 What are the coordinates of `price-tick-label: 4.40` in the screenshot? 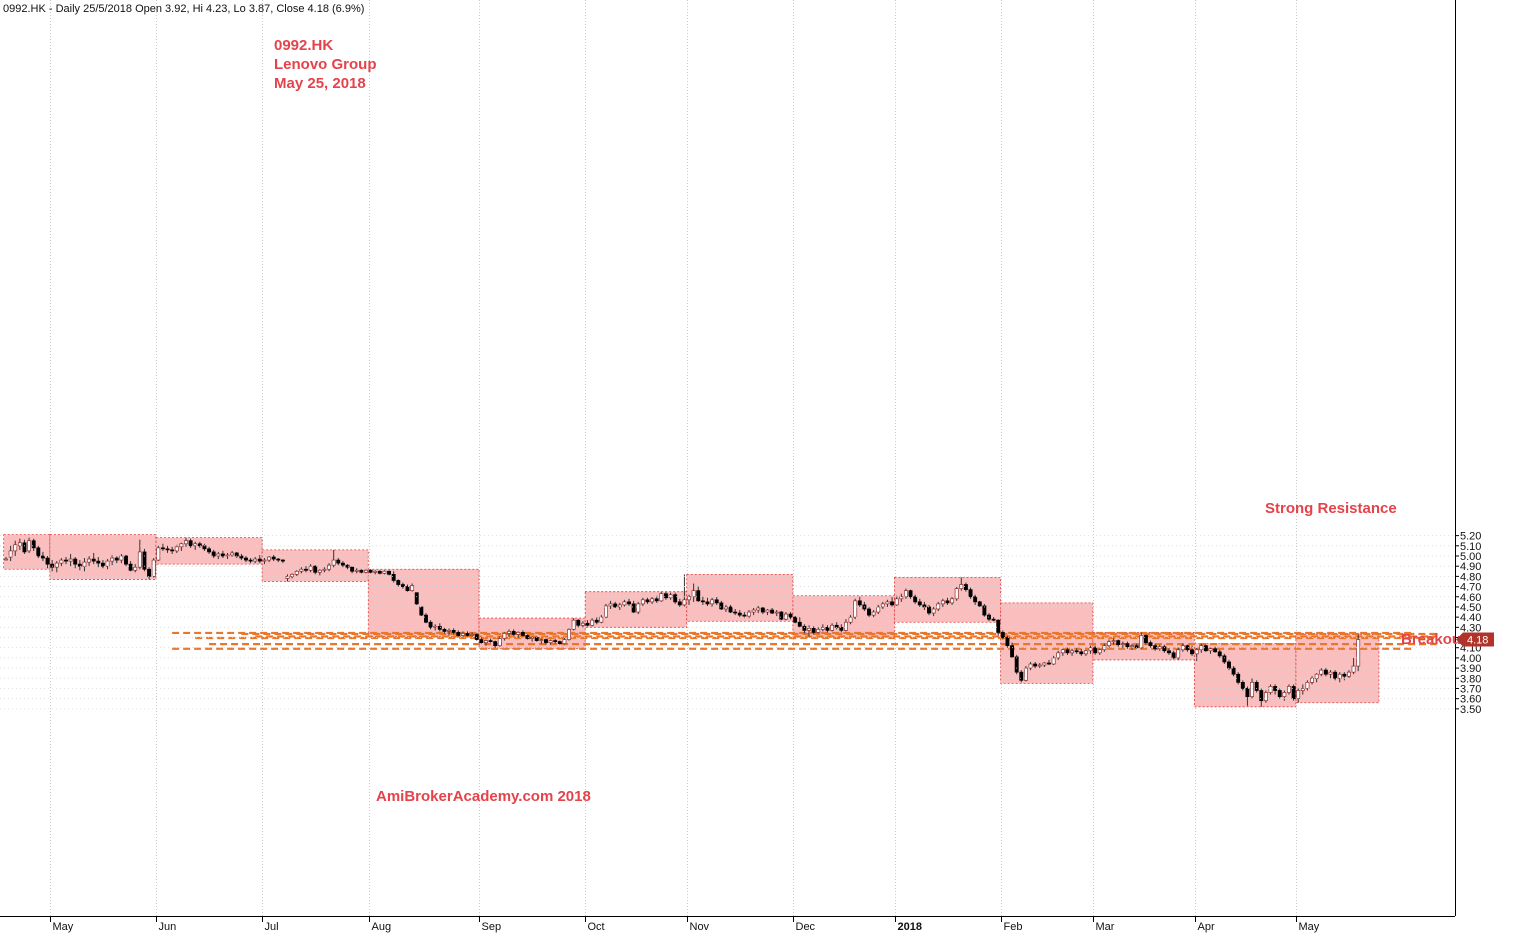 It's located at (1470, 618).